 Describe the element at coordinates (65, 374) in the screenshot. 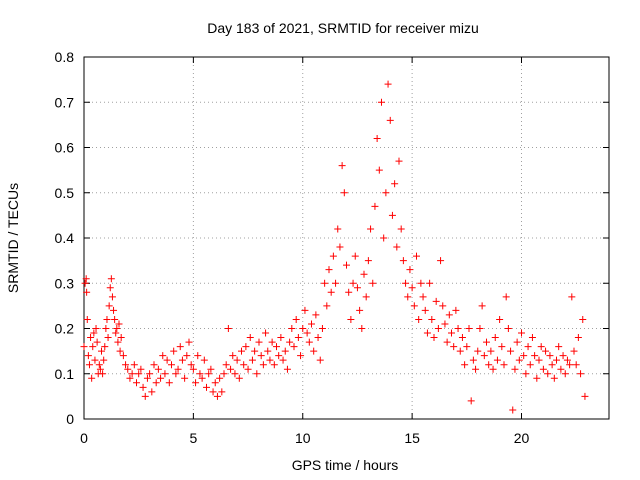

I see `y-tick-label: 0.1` at that location.